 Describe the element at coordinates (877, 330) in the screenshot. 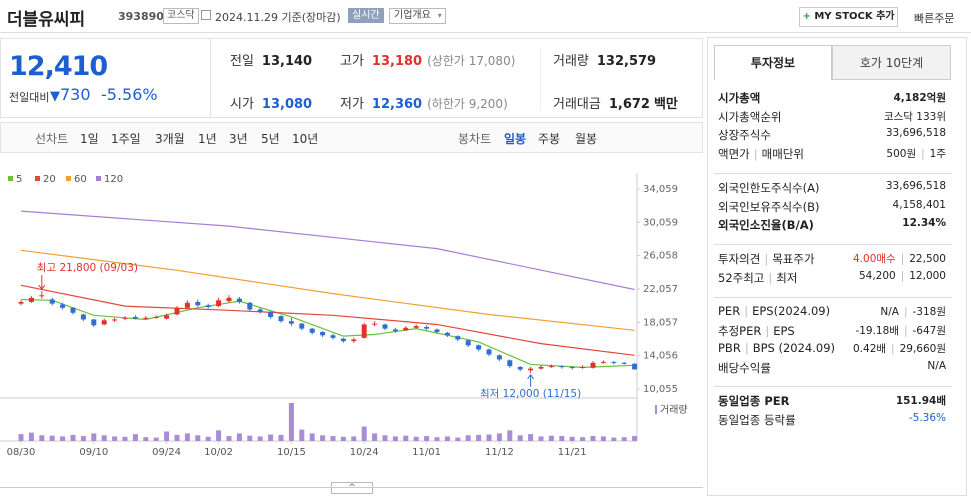

I see `value-part: -19.18배` at that location.